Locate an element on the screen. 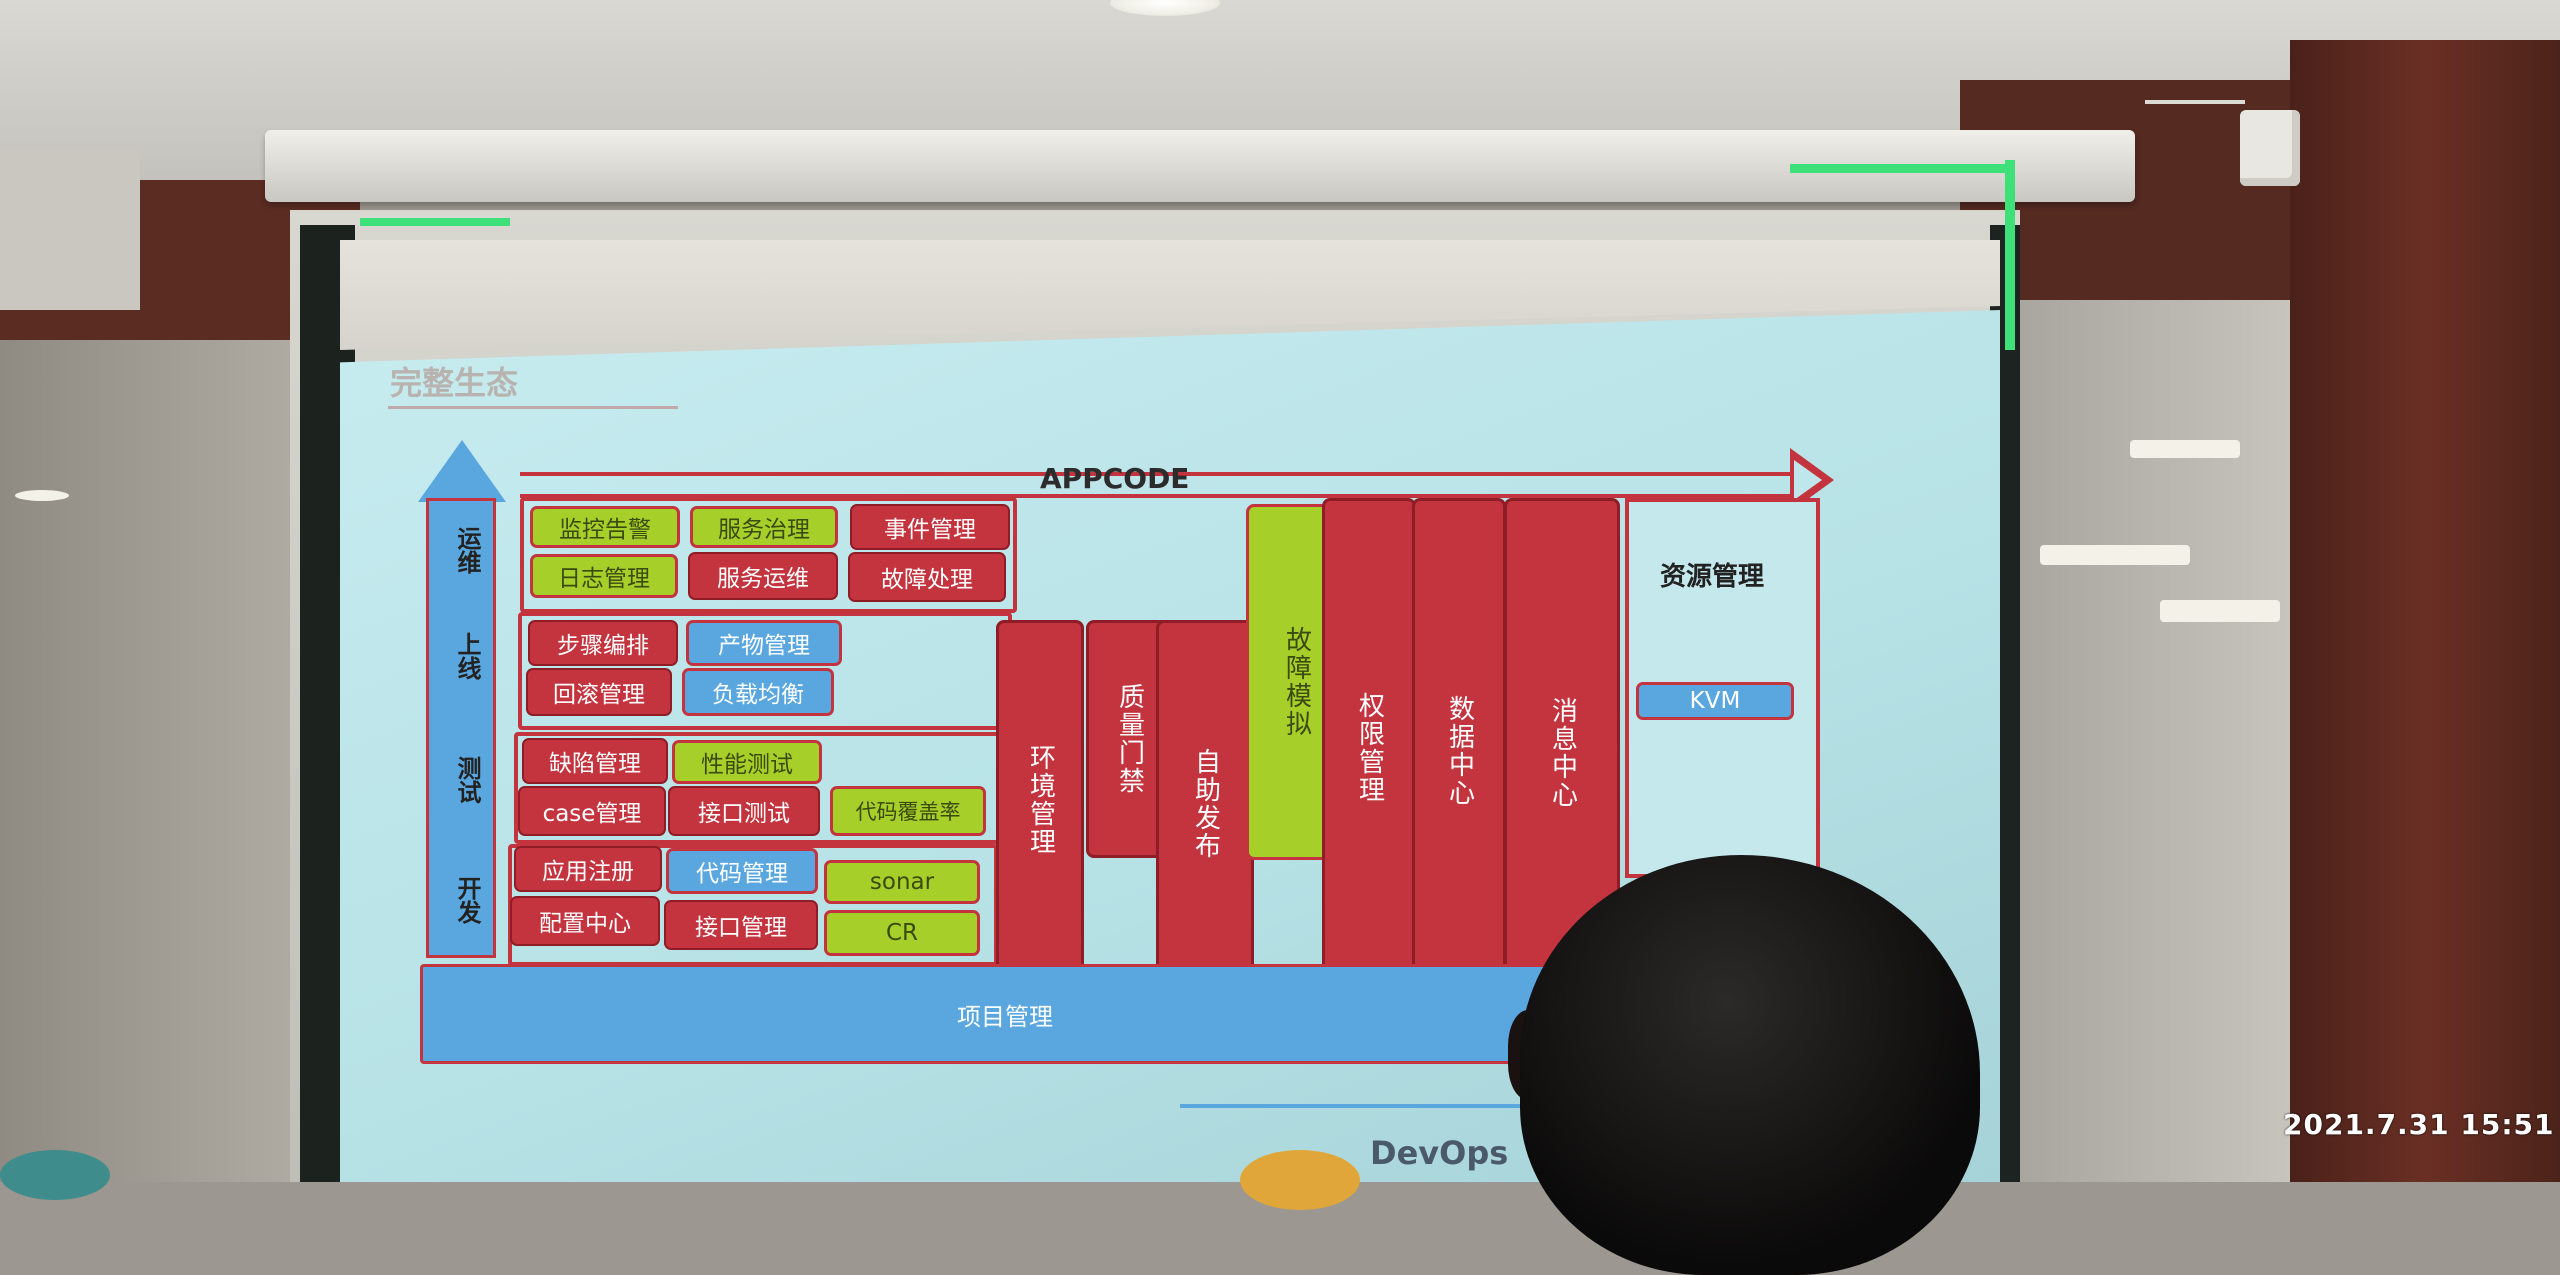 The width and height of the screenshot is (2560, 1275). audience-shoulder is located at coordinates (1300, 1180).